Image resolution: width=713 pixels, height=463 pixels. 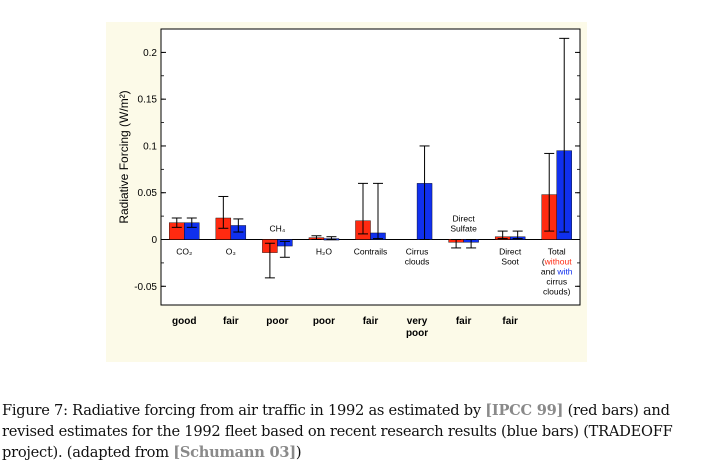 I want to click on citation-link-schumann: [Schumann 03], so click(x=234, y=452).